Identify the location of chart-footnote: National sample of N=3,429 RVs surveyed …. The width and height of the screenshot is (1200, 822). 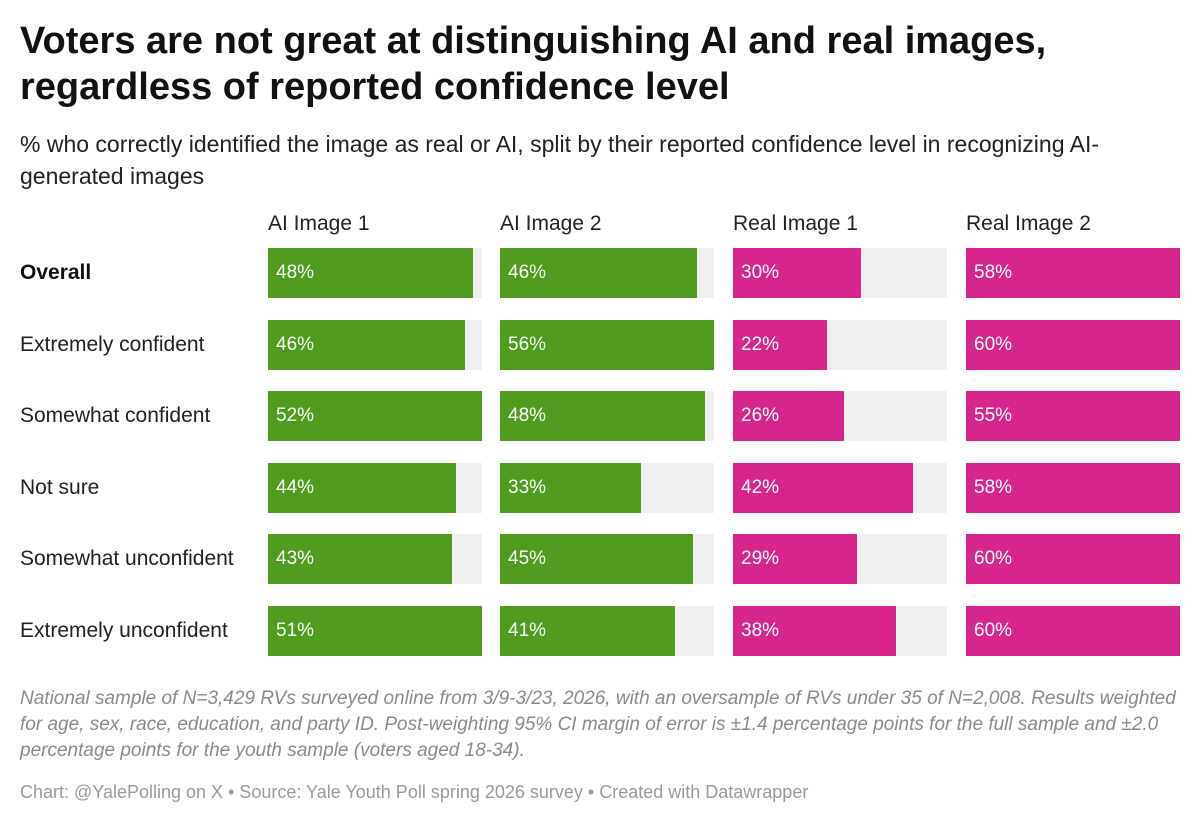
(598, 724).